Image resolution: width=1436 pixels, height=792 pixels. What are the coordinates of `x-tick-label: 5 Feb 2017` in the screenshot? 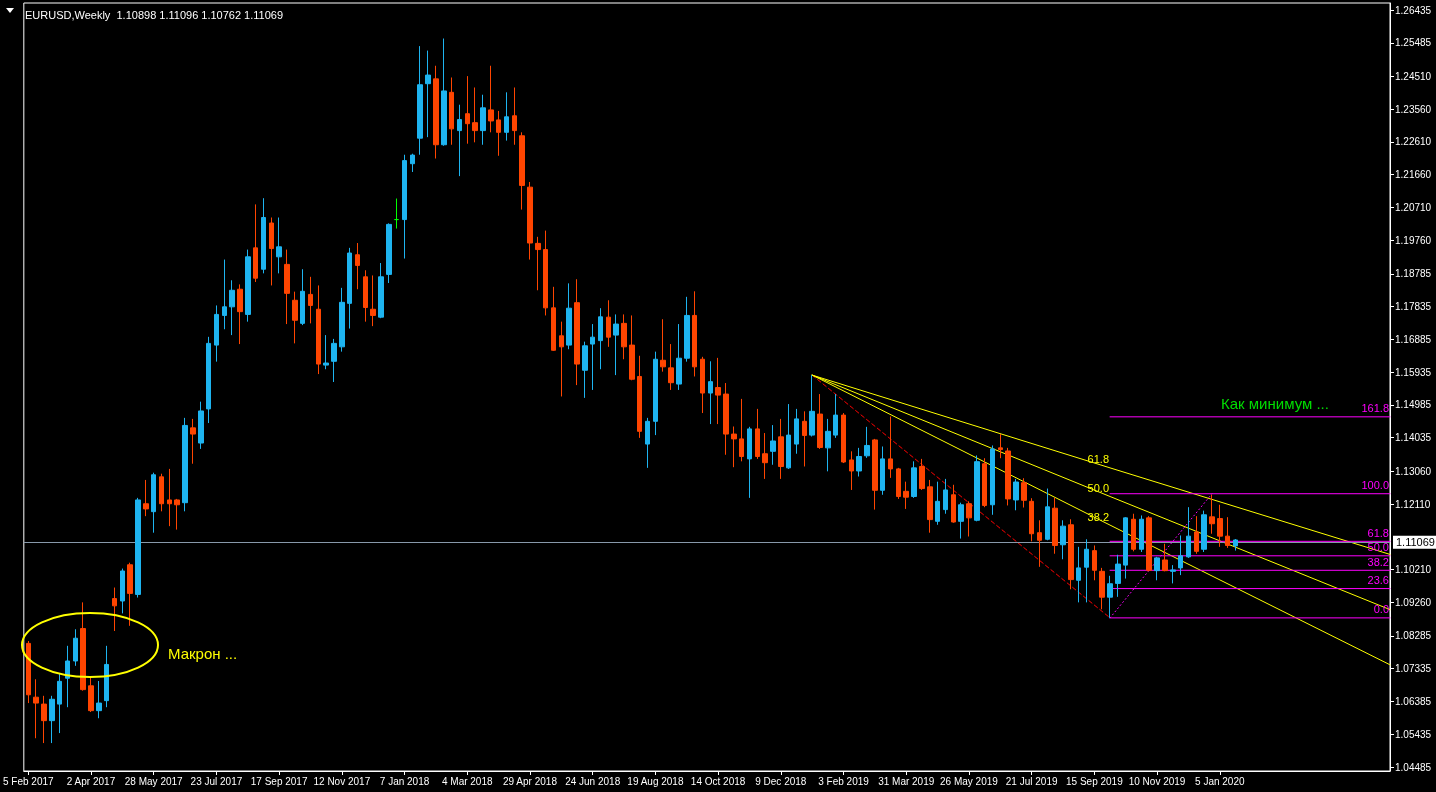 It's located at (28, 781).